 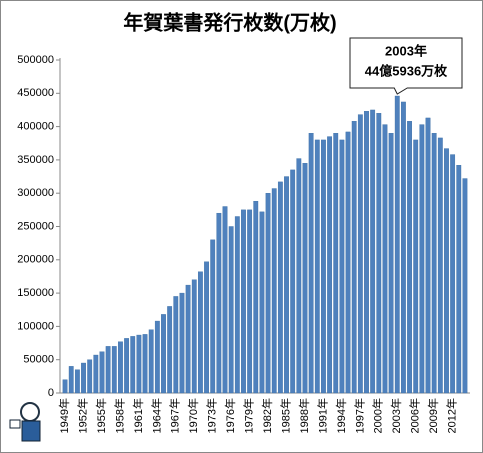 I want to click on x-tick-label: 1967年, so click(x=175, y=415).